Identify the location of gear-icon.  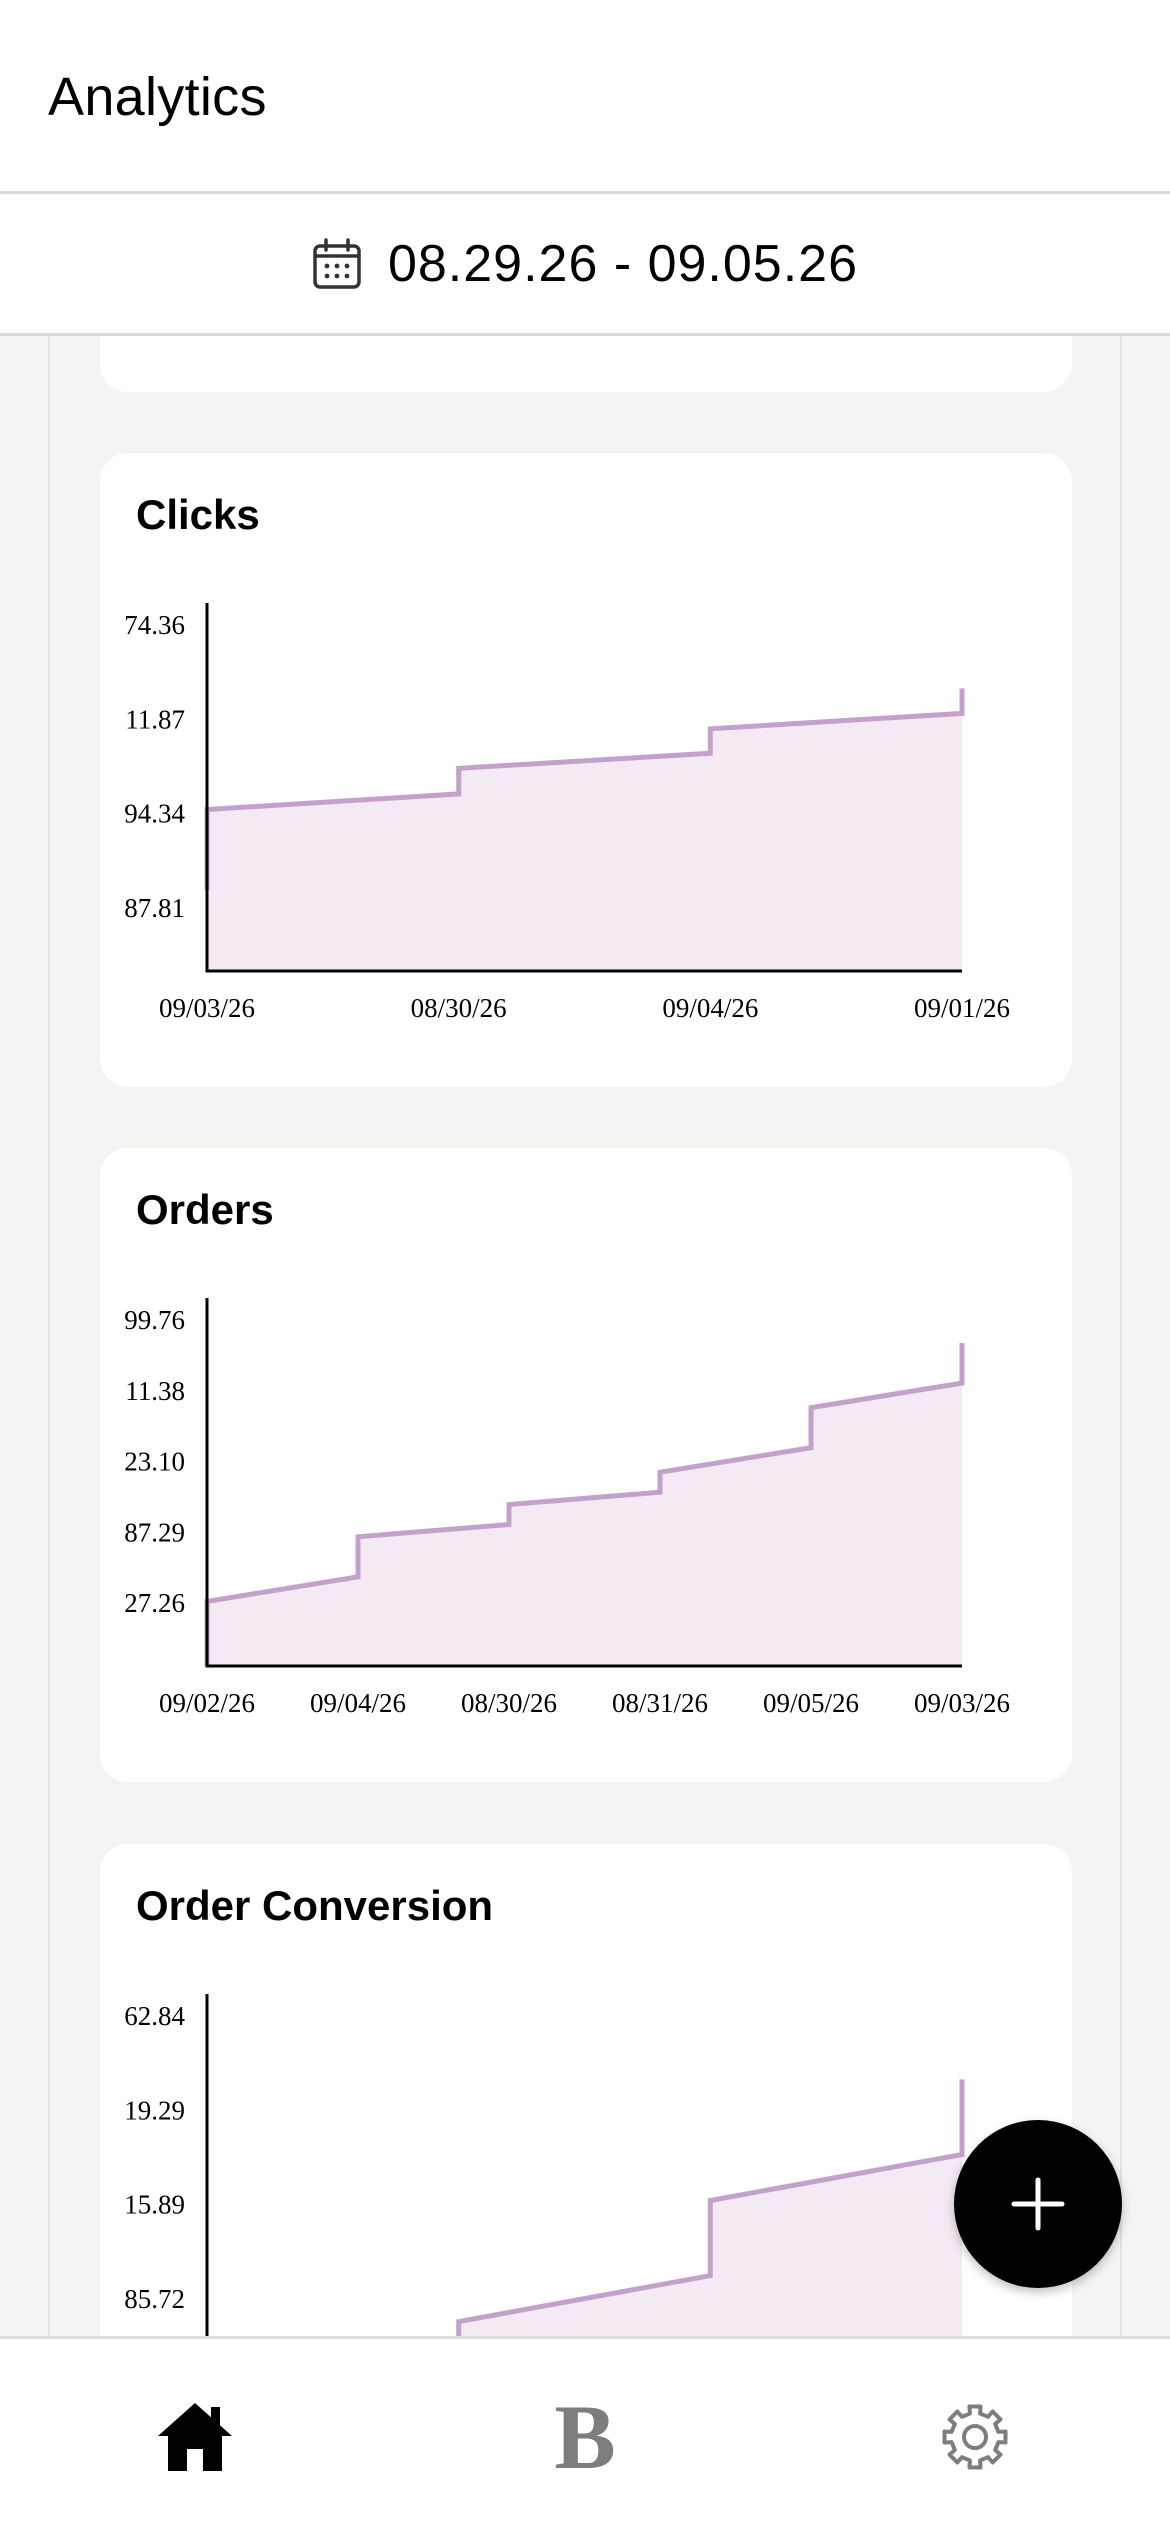
(975, 2437).